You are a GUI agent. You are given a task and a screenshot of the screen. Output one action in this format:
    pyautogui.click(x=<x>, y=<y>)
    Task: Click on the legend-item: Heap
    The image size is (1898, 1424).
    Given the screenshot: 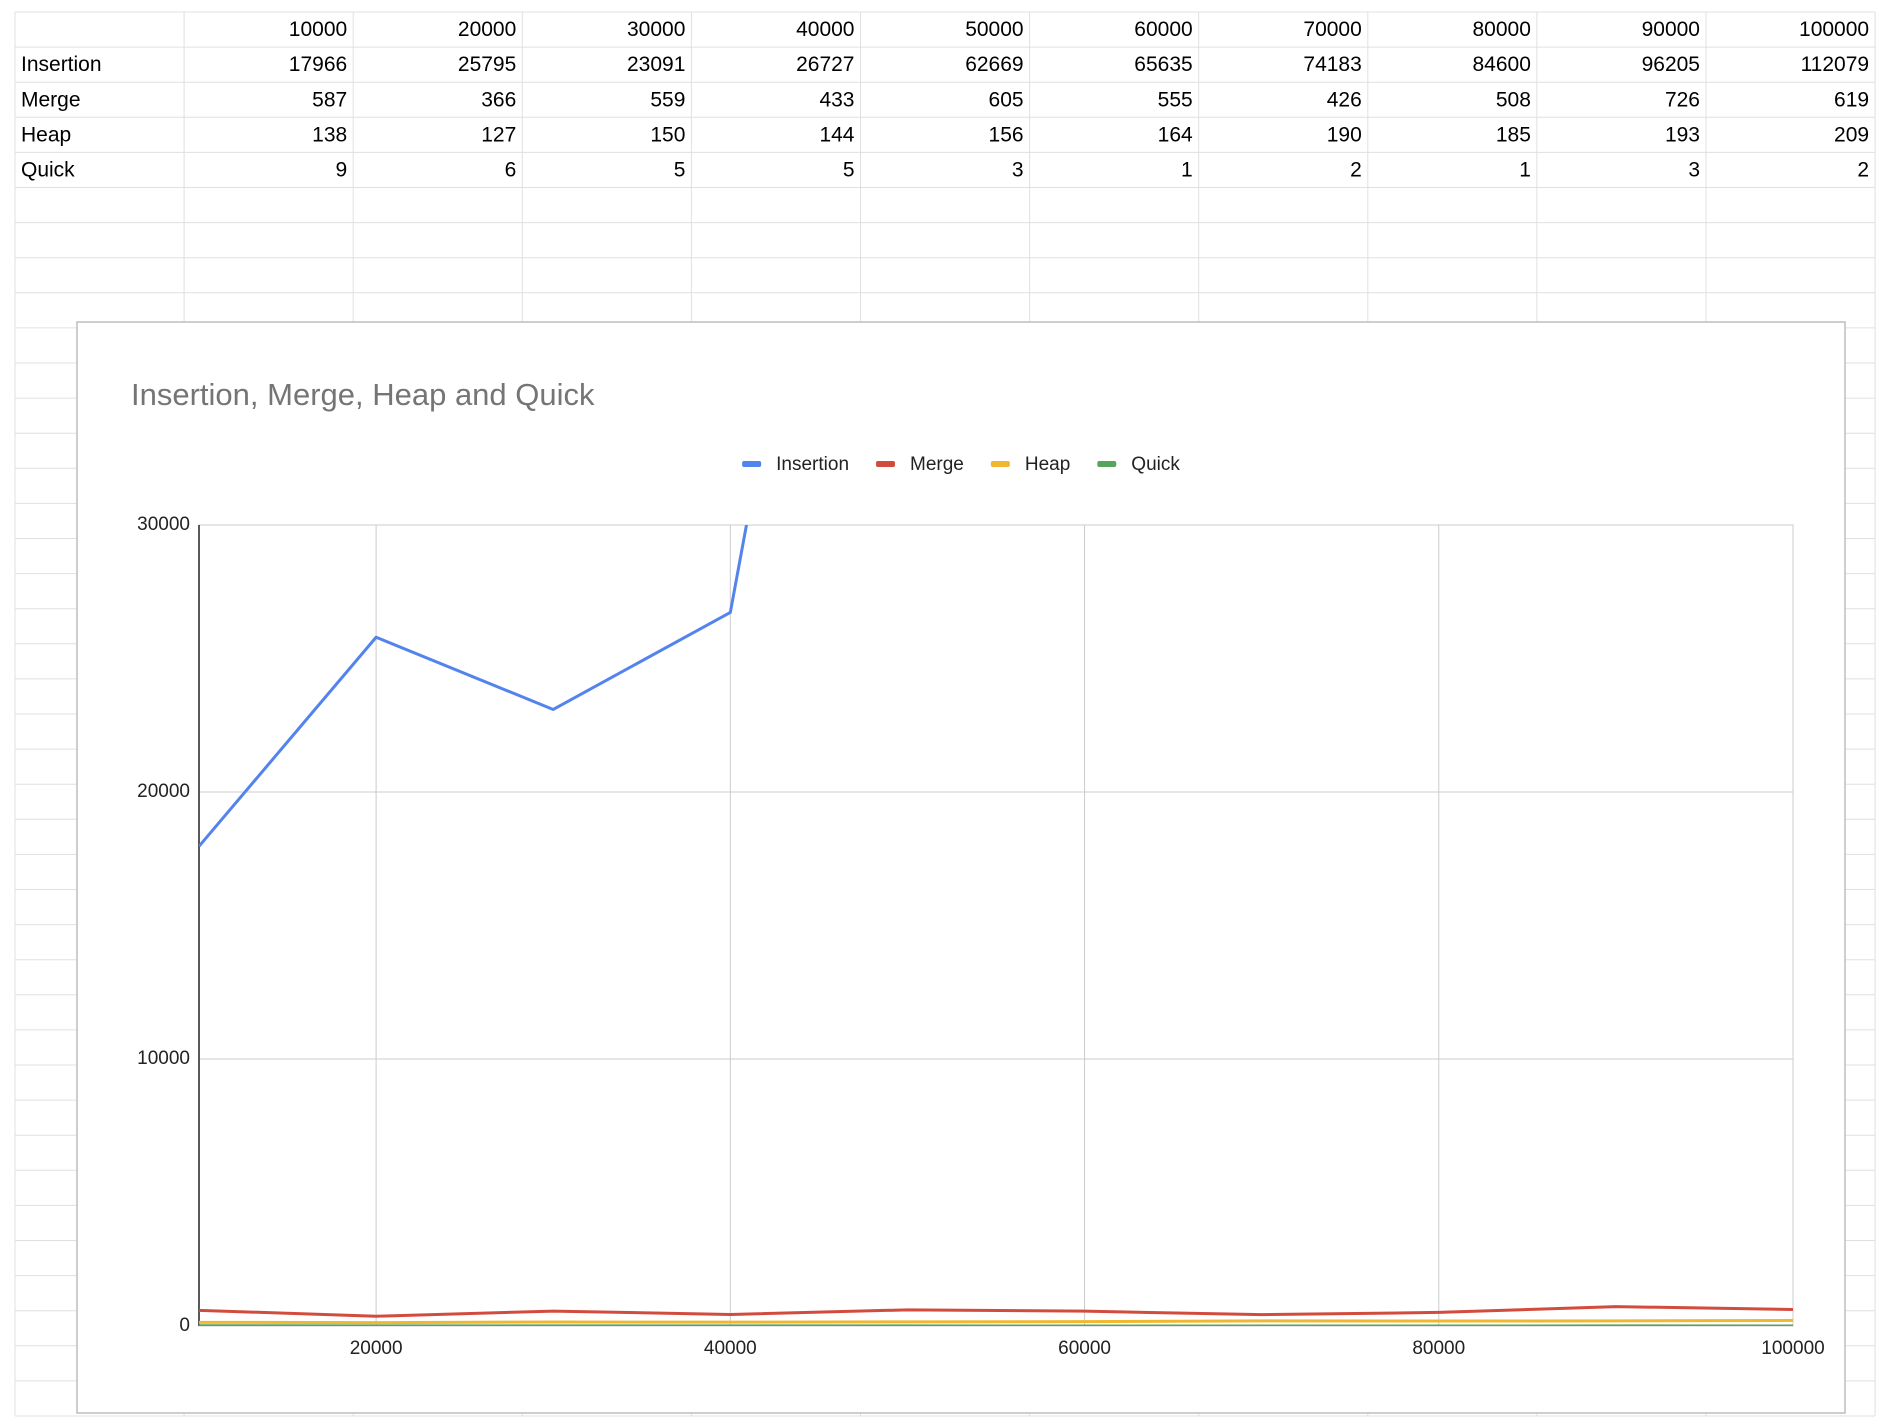 What is the action you would take?
    pyautogui.click(x=1030, y=464)
    